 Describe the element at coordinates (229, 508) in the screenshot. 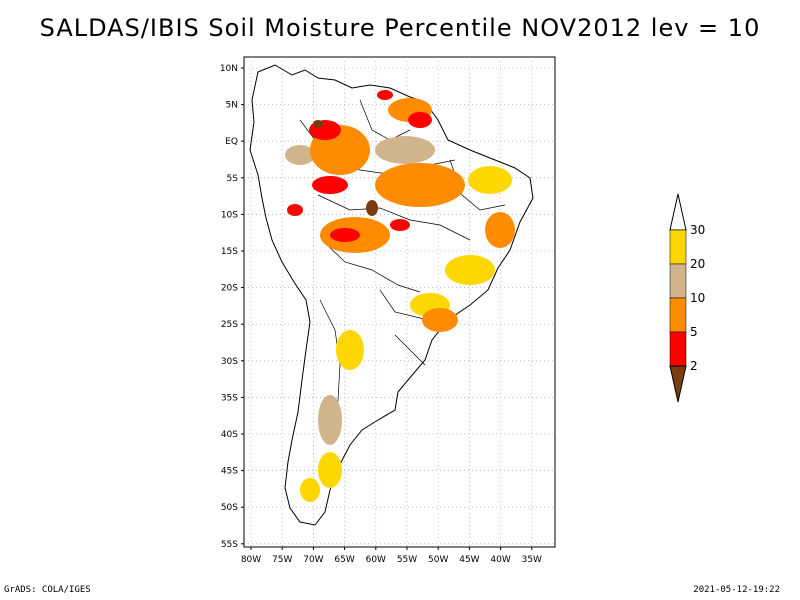

I see `latitude-label: 50S` at that location.